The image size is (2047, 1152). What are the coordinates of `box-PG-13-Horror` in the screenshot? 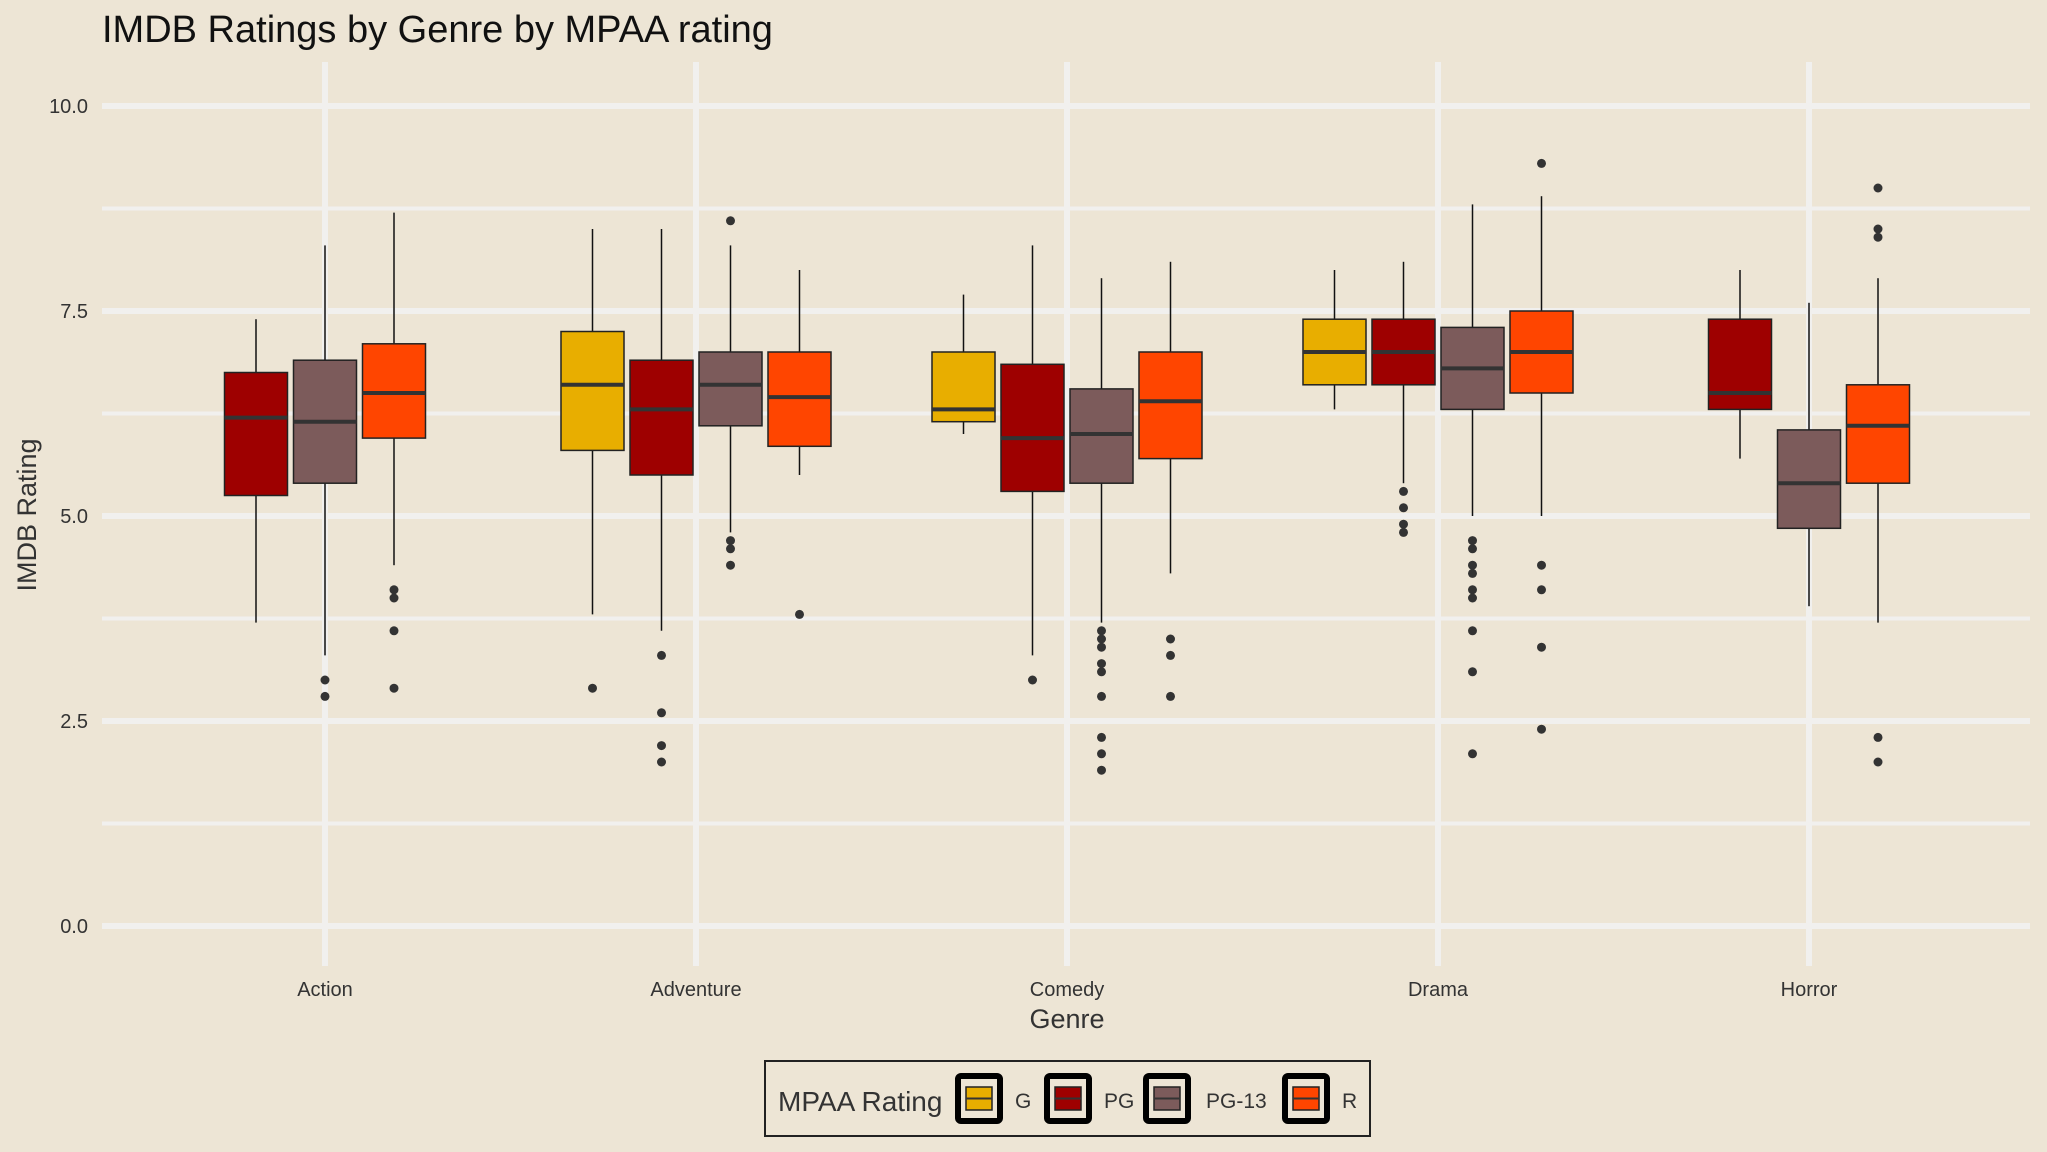 It's located at (1809, 454).